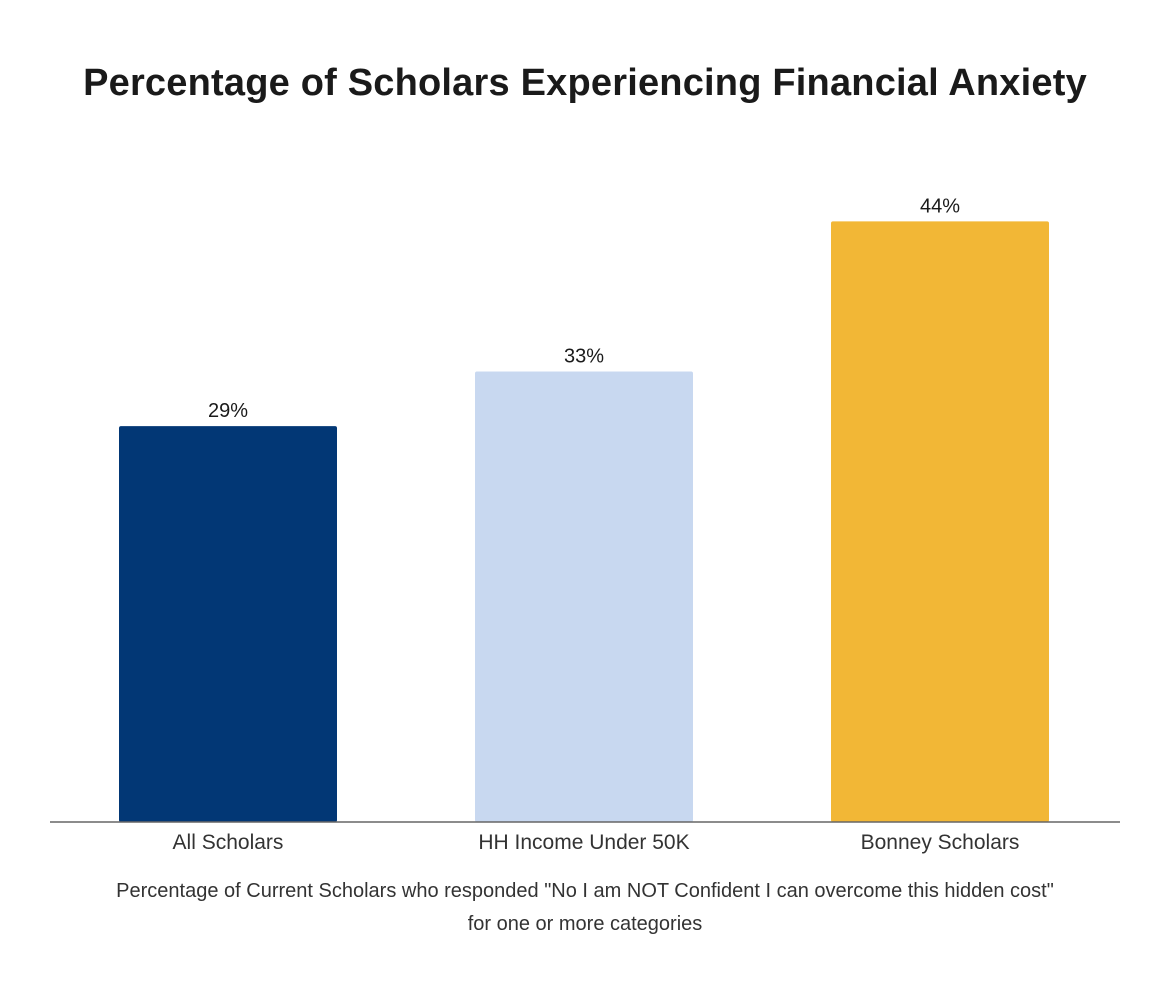  I want to click on bar-hh-income-under-50k, so click(584, 596).